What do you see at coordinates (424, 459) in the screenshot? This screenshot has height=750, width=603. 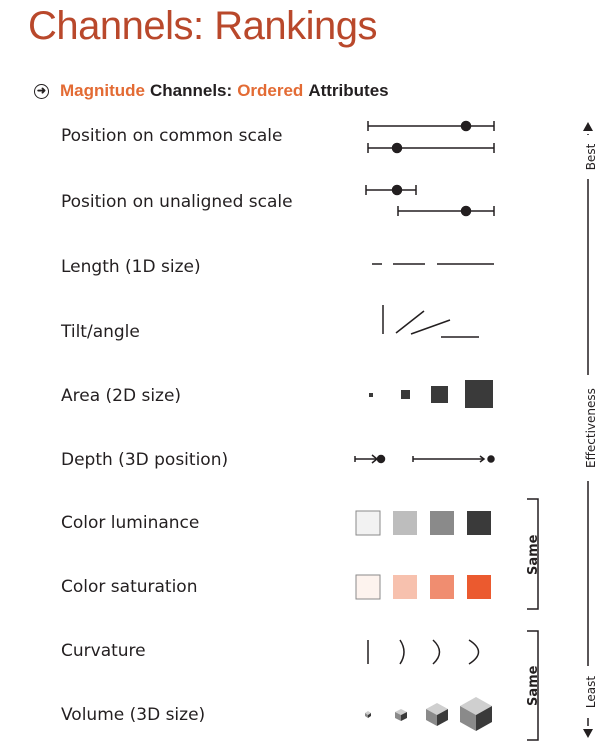 I see `depth-glyph` at bounding box center [424, 459].